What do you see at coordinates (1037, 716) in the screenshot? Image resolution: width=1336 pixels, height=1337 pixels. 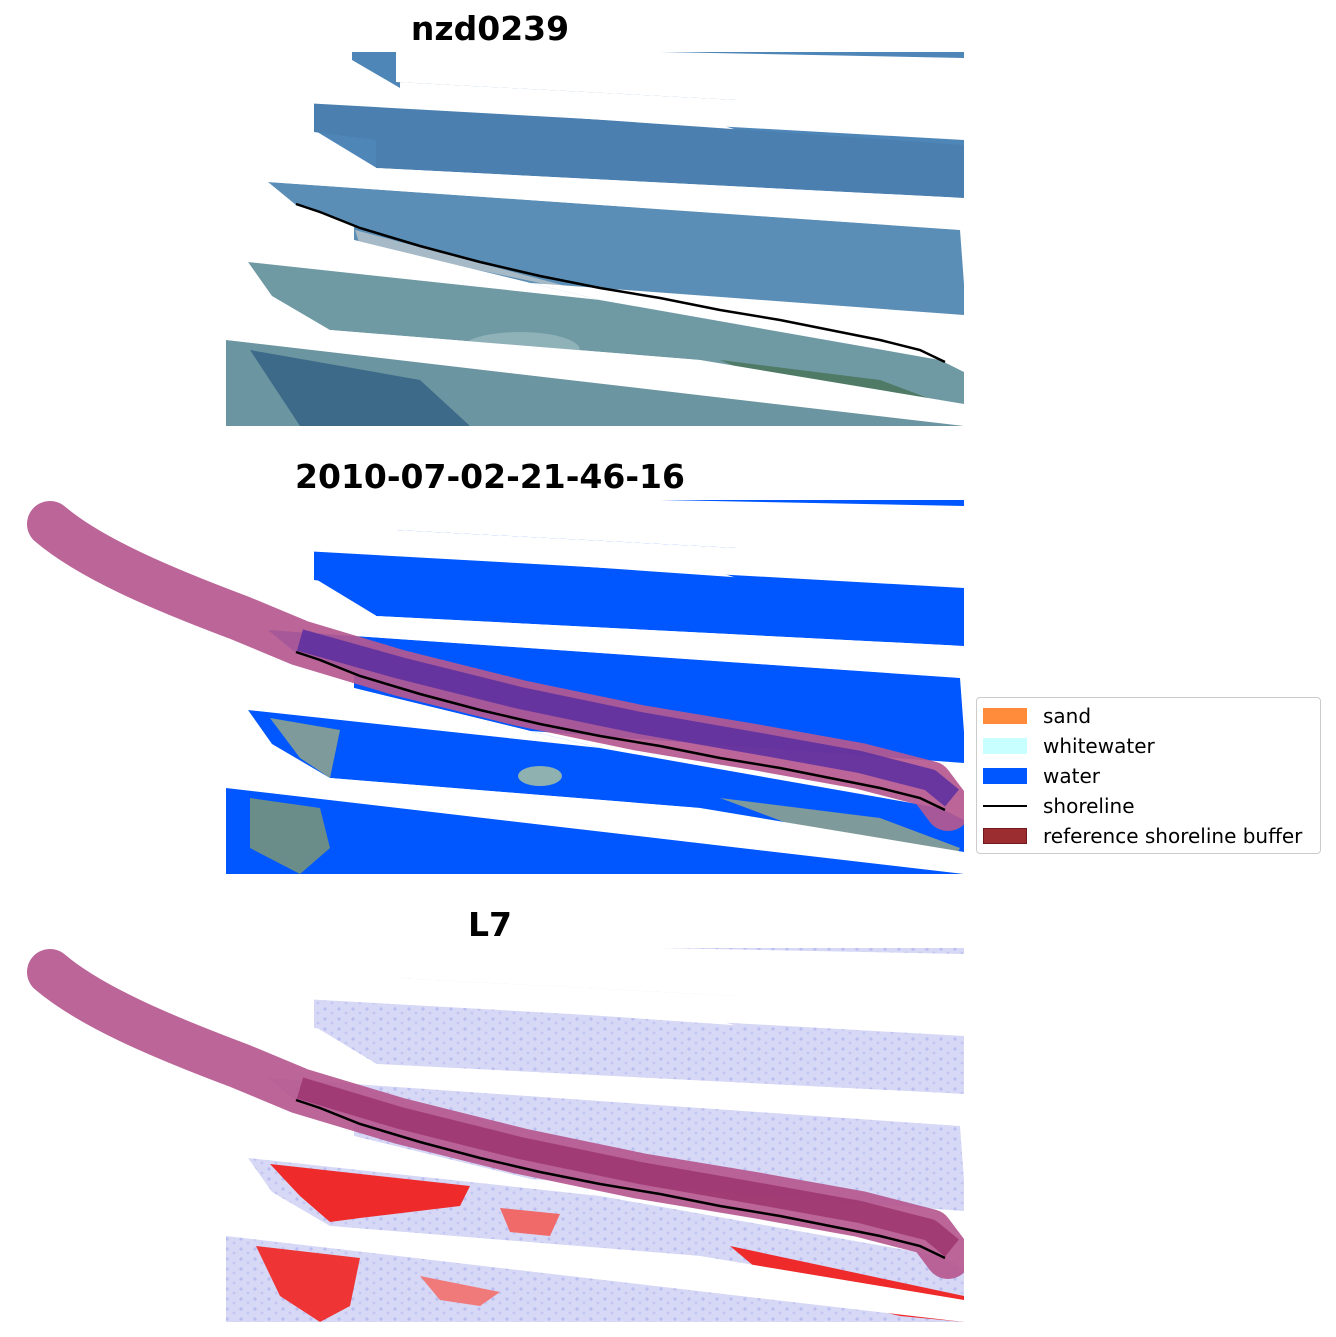 I see `legend-item-sand: sand` at bounding box center [1037, 716].